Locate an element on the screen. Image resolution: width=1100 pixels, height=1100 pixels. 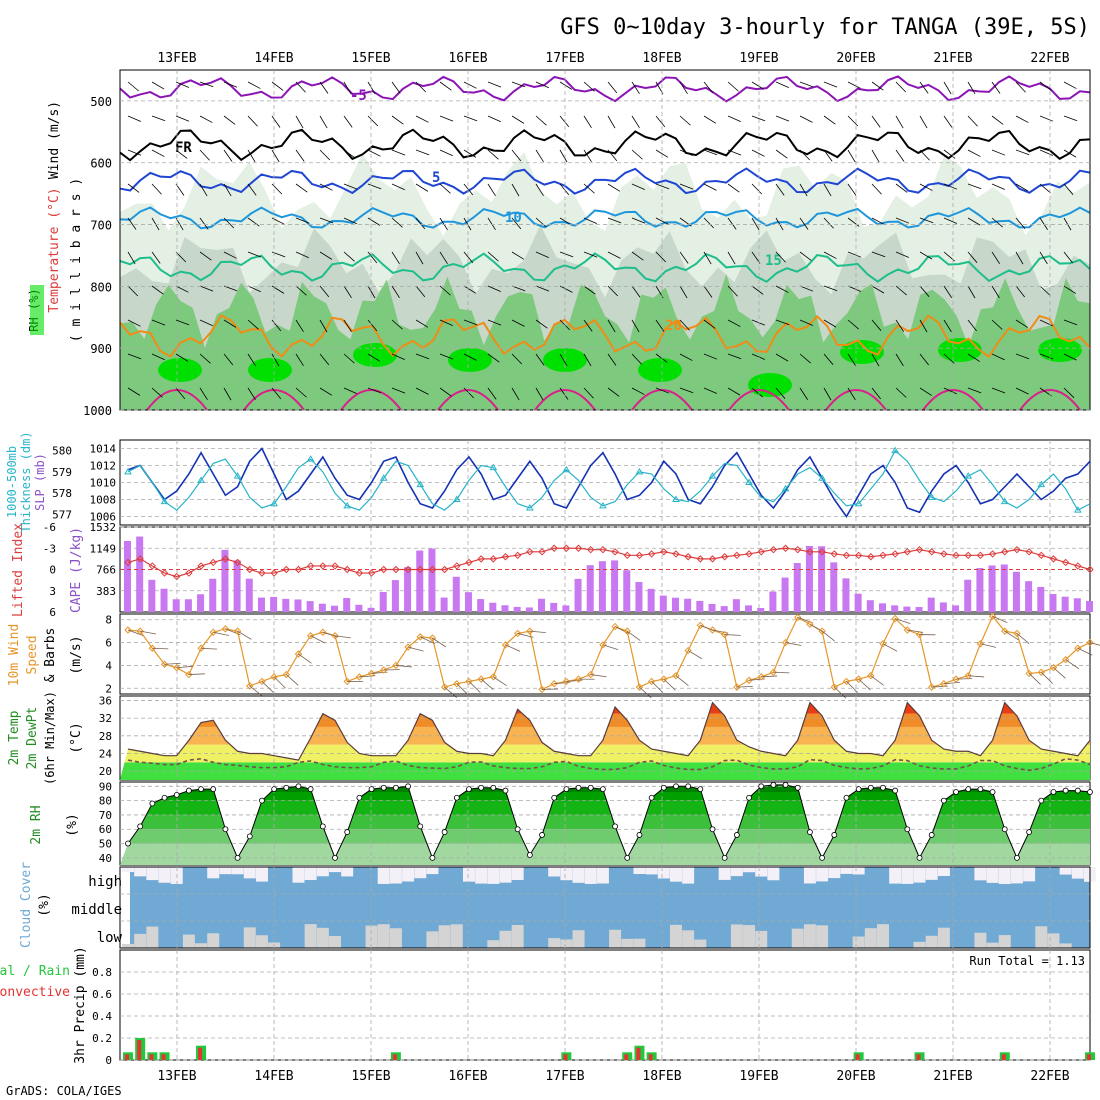
precip-tick-0: 0.8 is located at coordinates (102, 972).